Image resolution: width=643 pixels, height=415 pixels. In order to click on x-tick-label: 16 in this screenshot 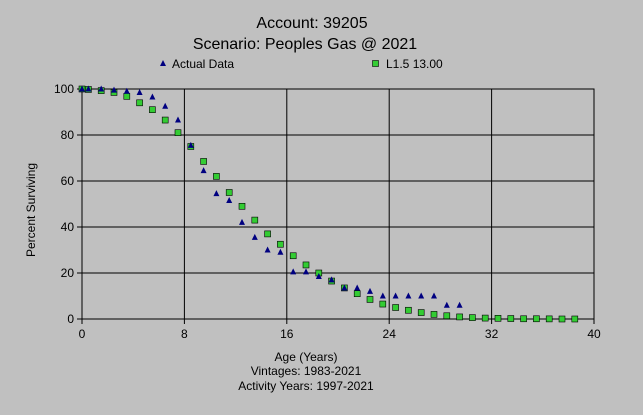, I will do `click(287, 334)`.